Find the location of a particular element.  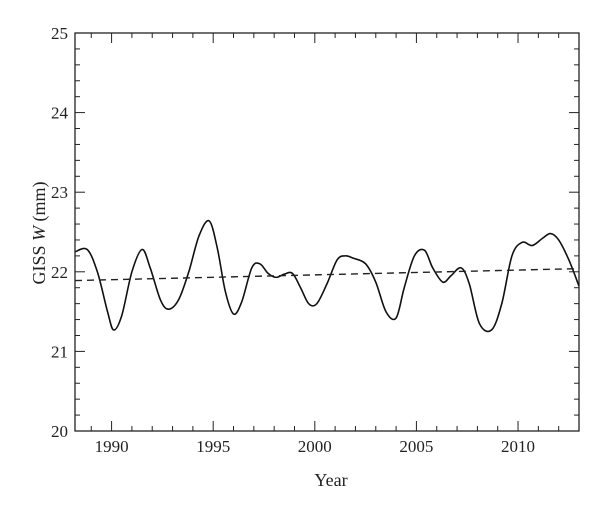

y-tick-label: 21 is located at coordinates (59, 351).